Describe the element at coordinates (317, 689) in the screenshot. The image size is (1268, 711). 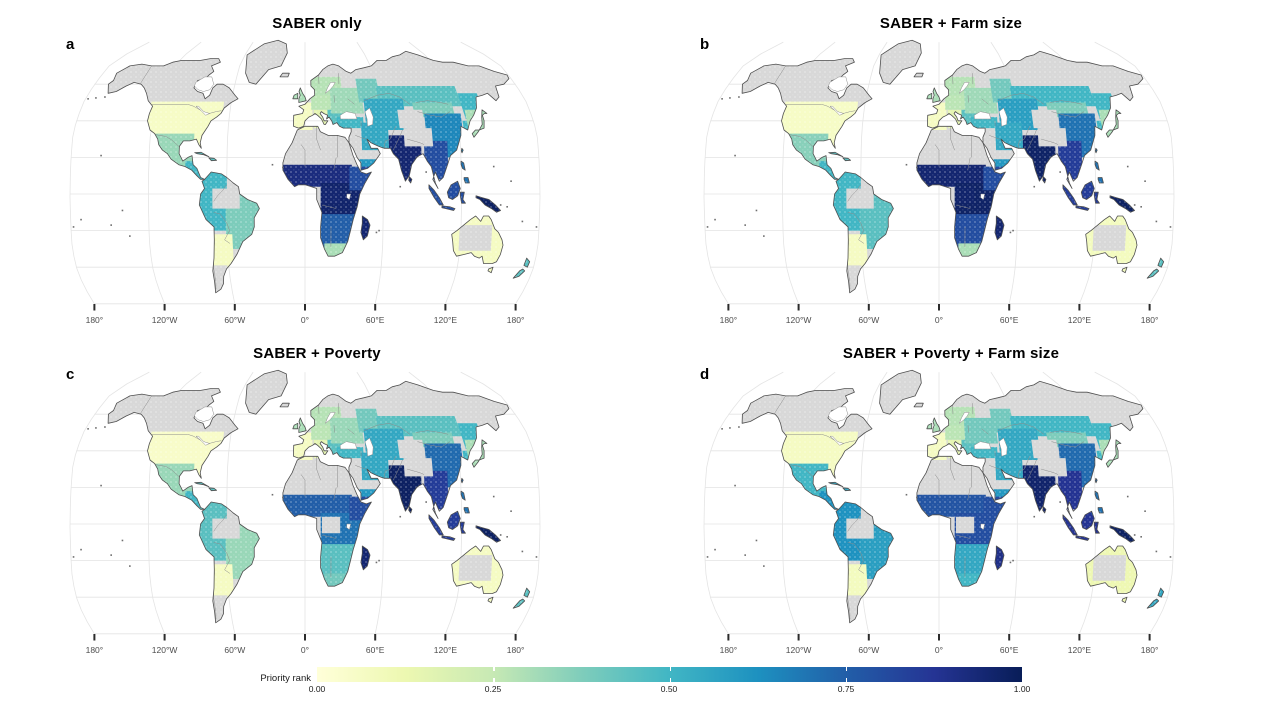
I see `colorbar-tick-label: 0.00` at that location.